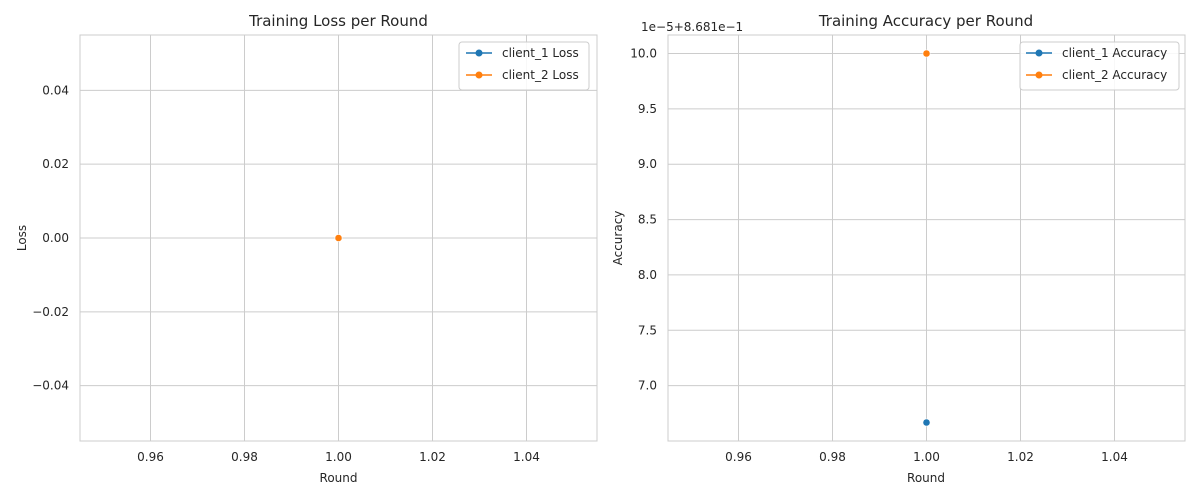  Describe the element at coordinates (647, 386) in the screenshot. I see `y-tick-label: 7.0` at that location.